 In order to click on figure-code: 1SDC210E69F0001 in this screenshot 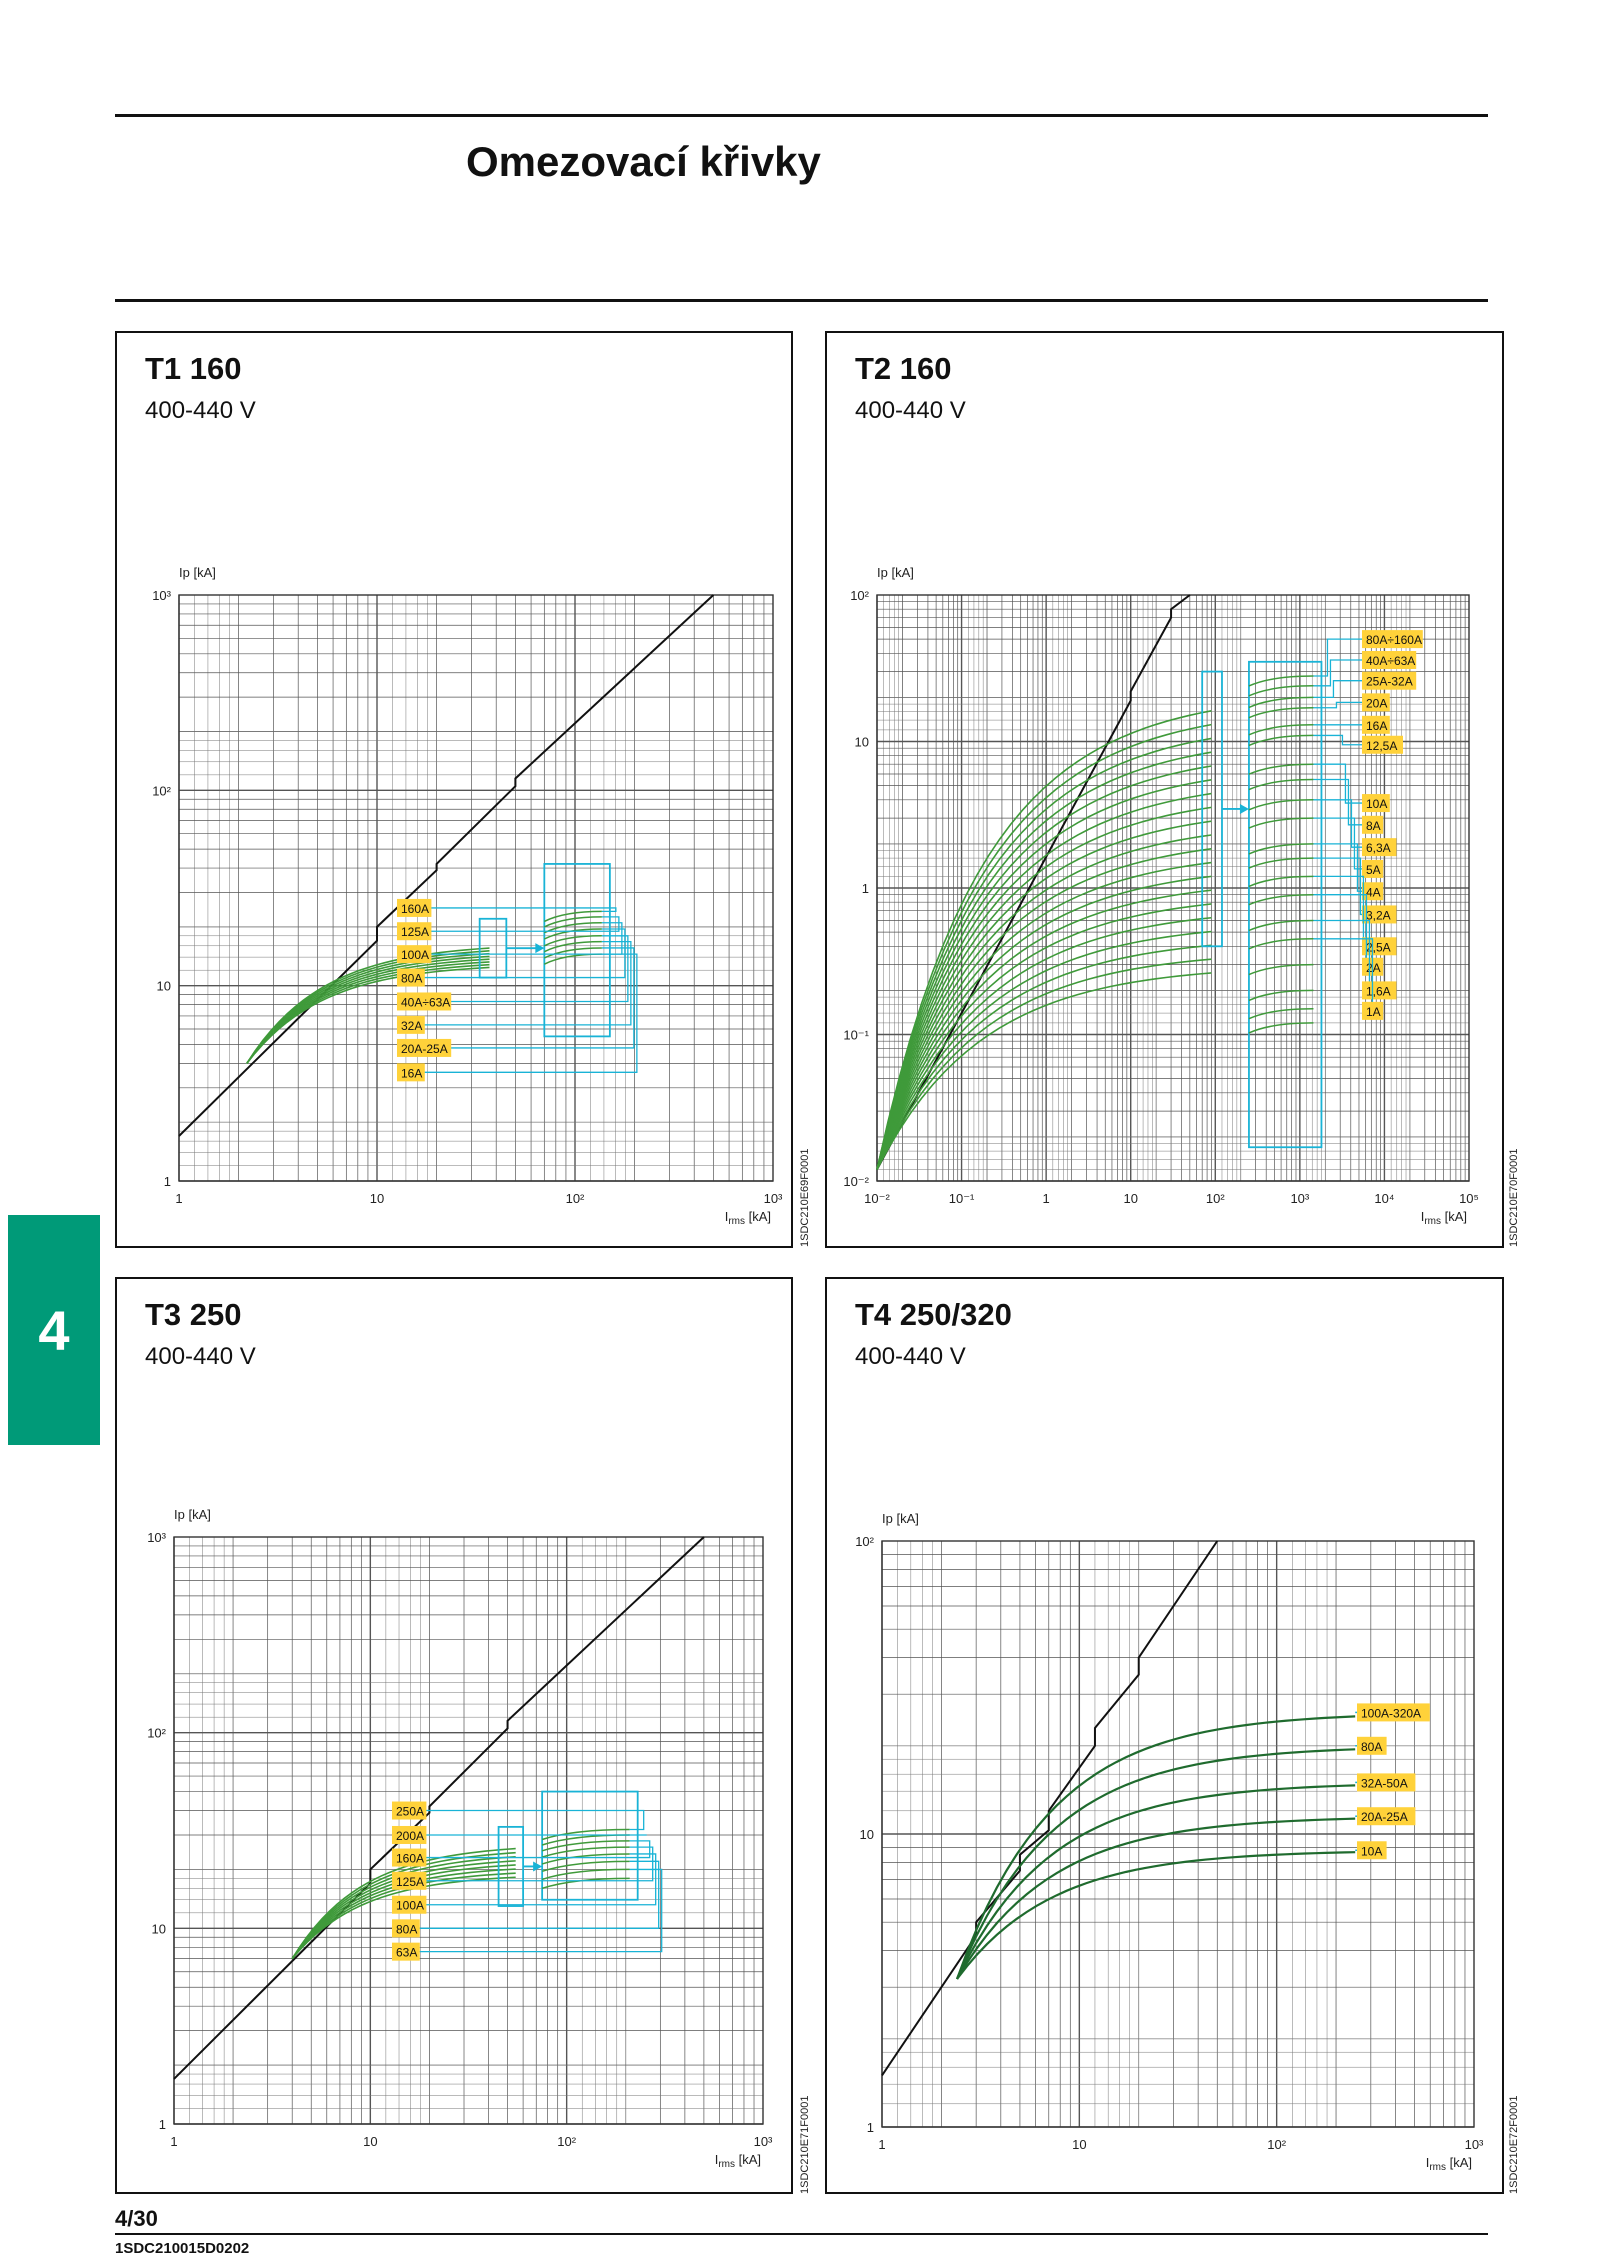, I will do `click(805, 1197)`.